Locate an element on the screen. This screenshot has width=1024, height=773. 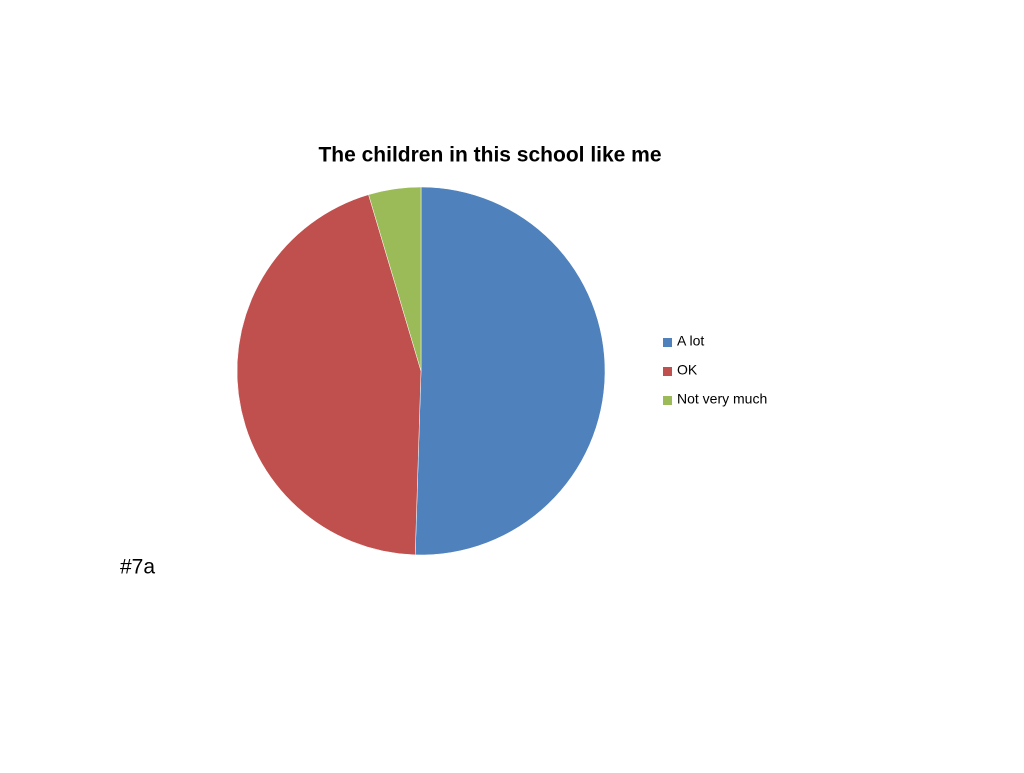
chart-title: The children in this school like me is located at coordinates (489, 155).